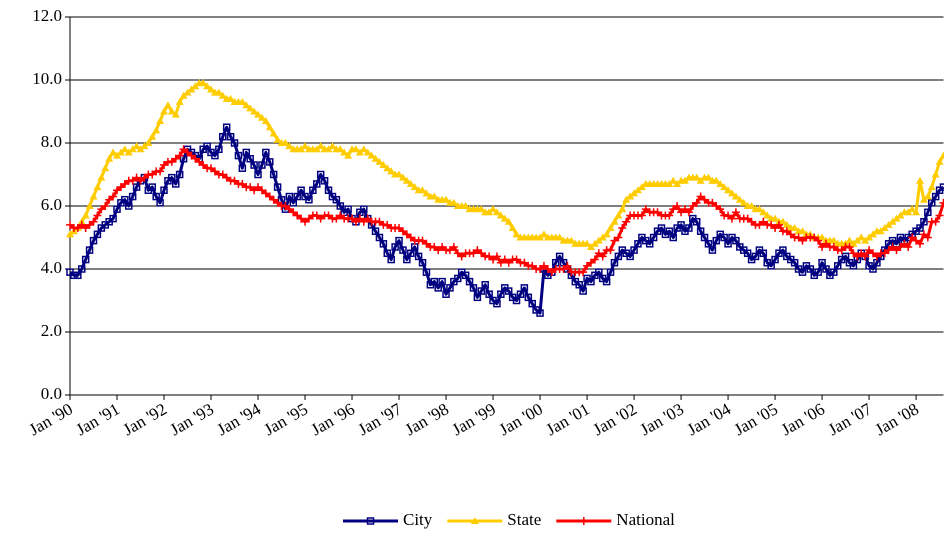  I want to click on x-tick-label: Jan '92, so click(145, 419).